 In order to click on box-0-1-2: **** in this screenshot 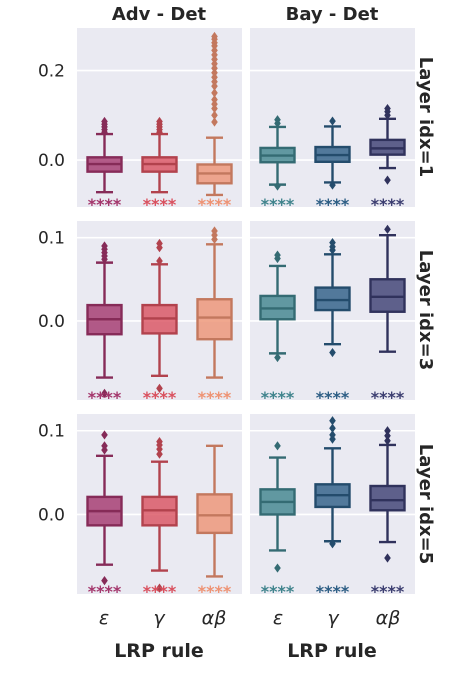, I will do `click(387, 158)`.